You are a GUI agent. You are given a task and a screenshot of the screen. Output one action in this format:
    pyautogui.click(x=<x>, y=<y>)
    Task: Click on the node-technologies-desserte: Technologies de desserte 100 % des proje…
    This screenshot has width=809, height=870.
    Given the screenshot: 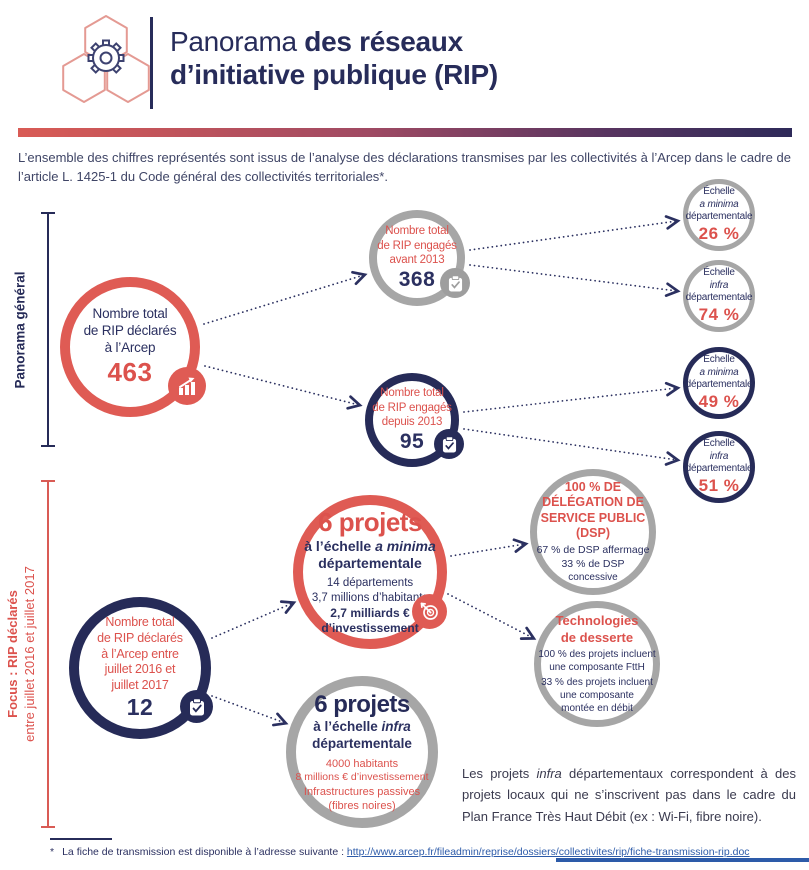 What is the action you would take?
    pyautogui.click(x=597, y=664)
    